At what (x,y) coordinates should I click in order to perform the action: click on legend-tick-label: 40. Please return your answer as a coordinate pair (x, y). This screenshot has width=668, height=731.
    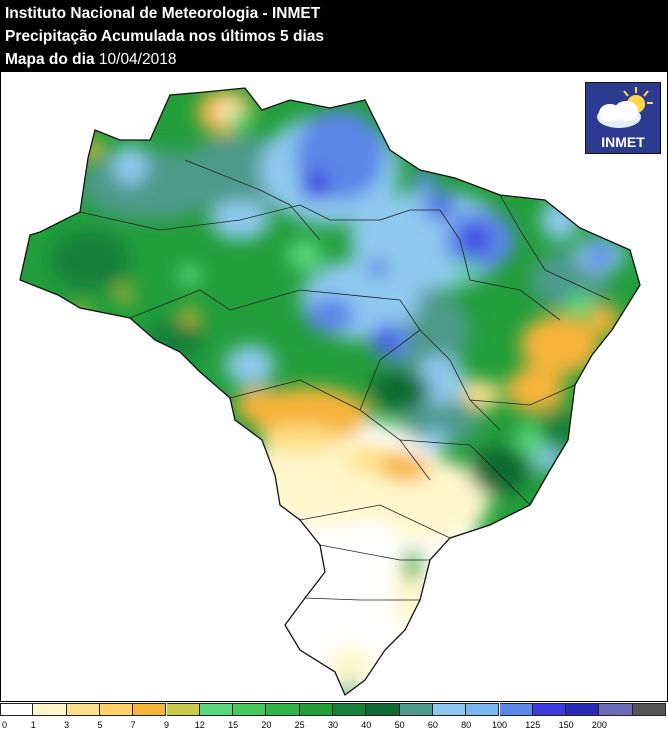
    Looking at the image, I should click on (366, 725).